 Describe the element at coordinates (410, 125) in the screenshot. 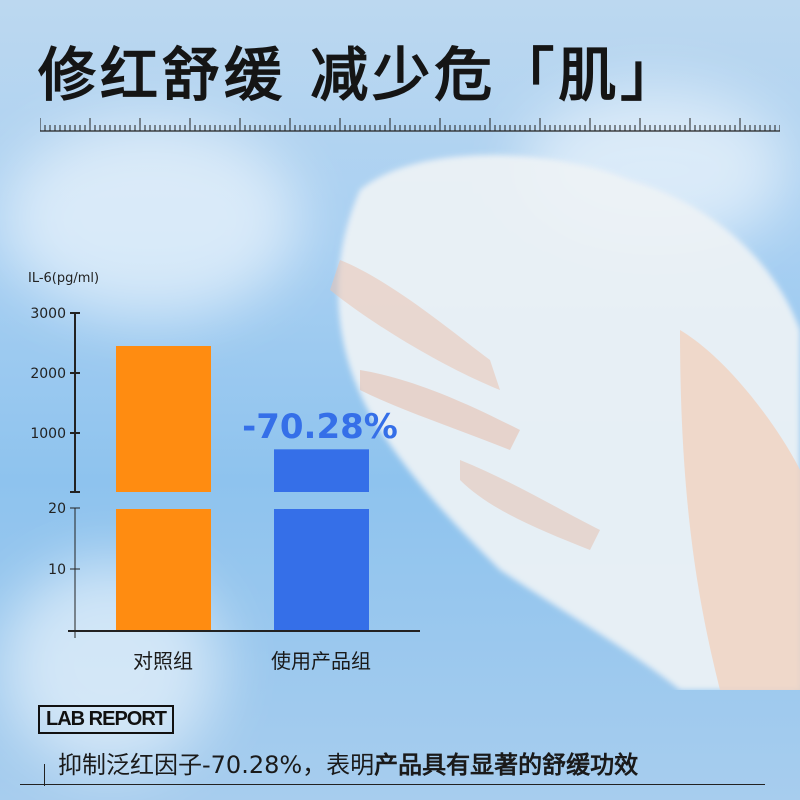

I see `ruler-divider` at that location.